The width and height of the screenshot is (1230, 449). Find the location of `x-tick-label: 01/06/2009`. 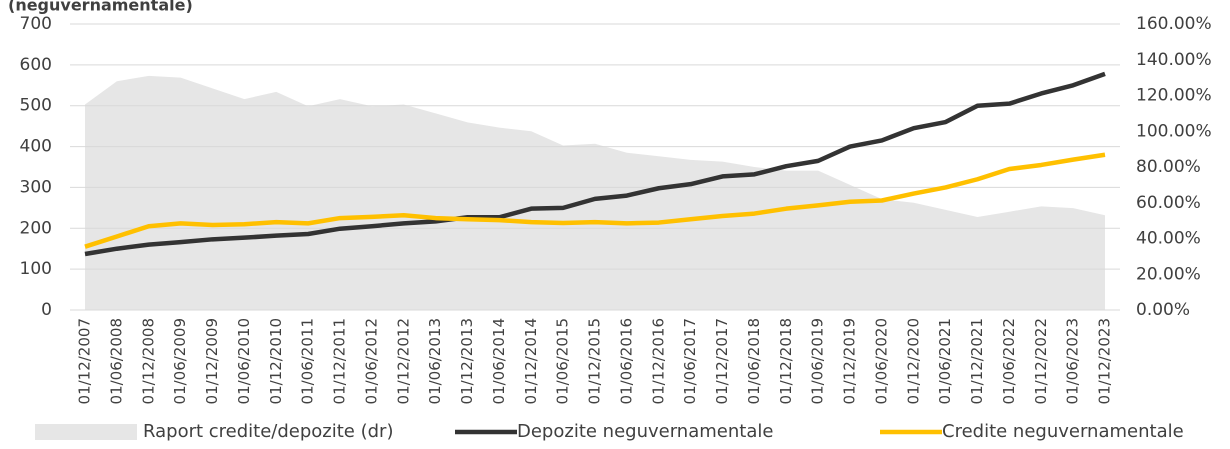

x-tick-label: 01/06/2009 is located at coordinates (180, 361).